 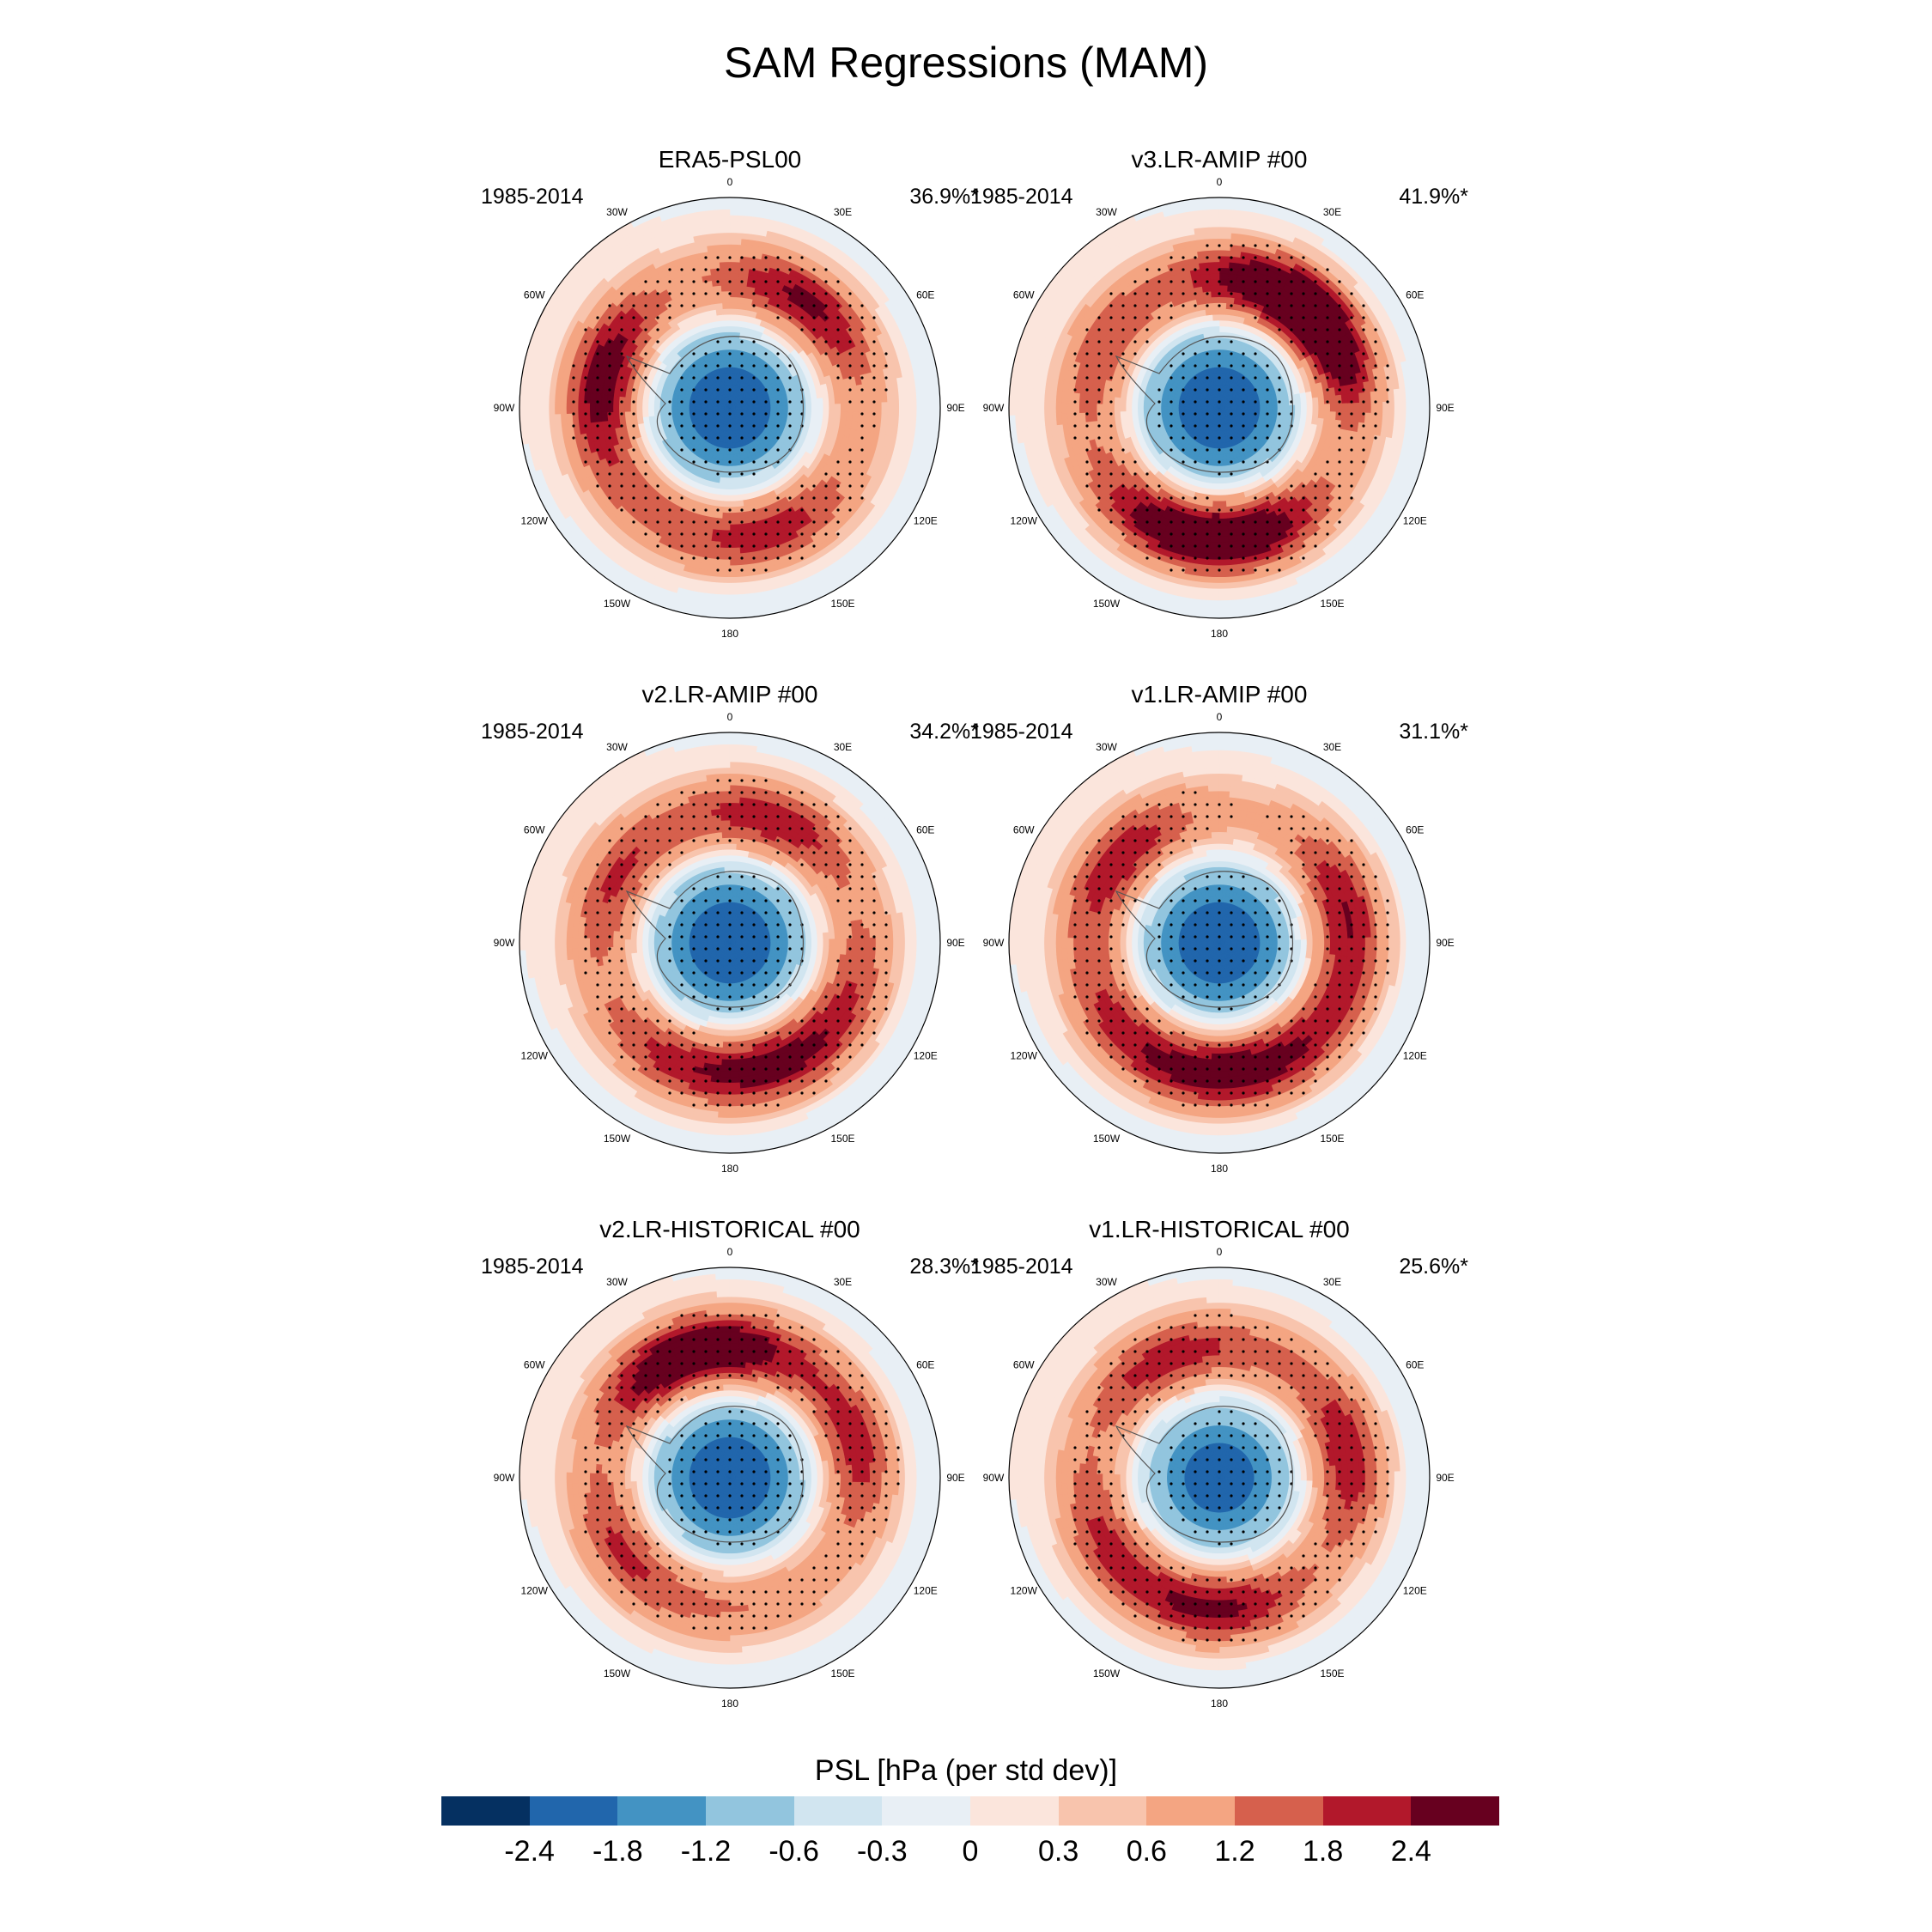 What do you see at coordinates (730, 695) in the screenshot?
I see `panel-title: v2.LR-AMIP #00` at bounding box center [730, 695].